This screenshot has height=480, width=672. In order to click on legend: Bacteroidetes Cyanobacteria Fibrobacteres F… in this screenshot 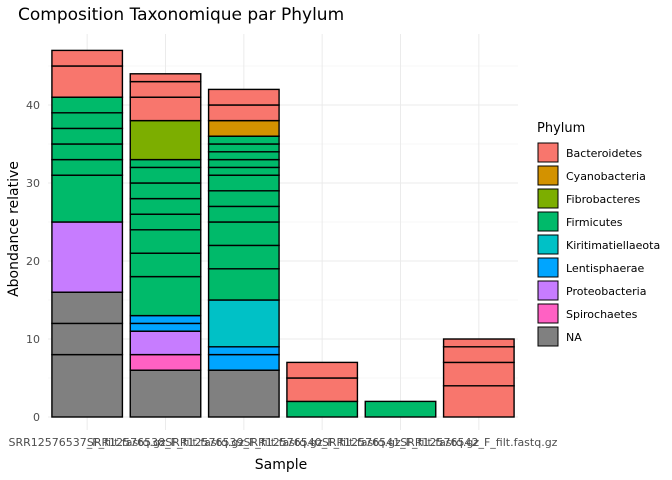, I will do `click(598, 244)`.